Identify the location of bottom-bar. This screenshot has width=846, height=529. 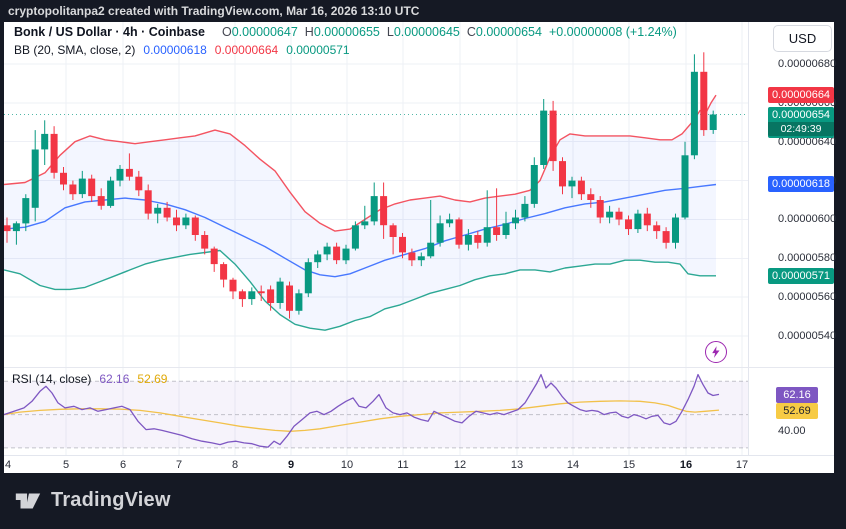
(423, 501).